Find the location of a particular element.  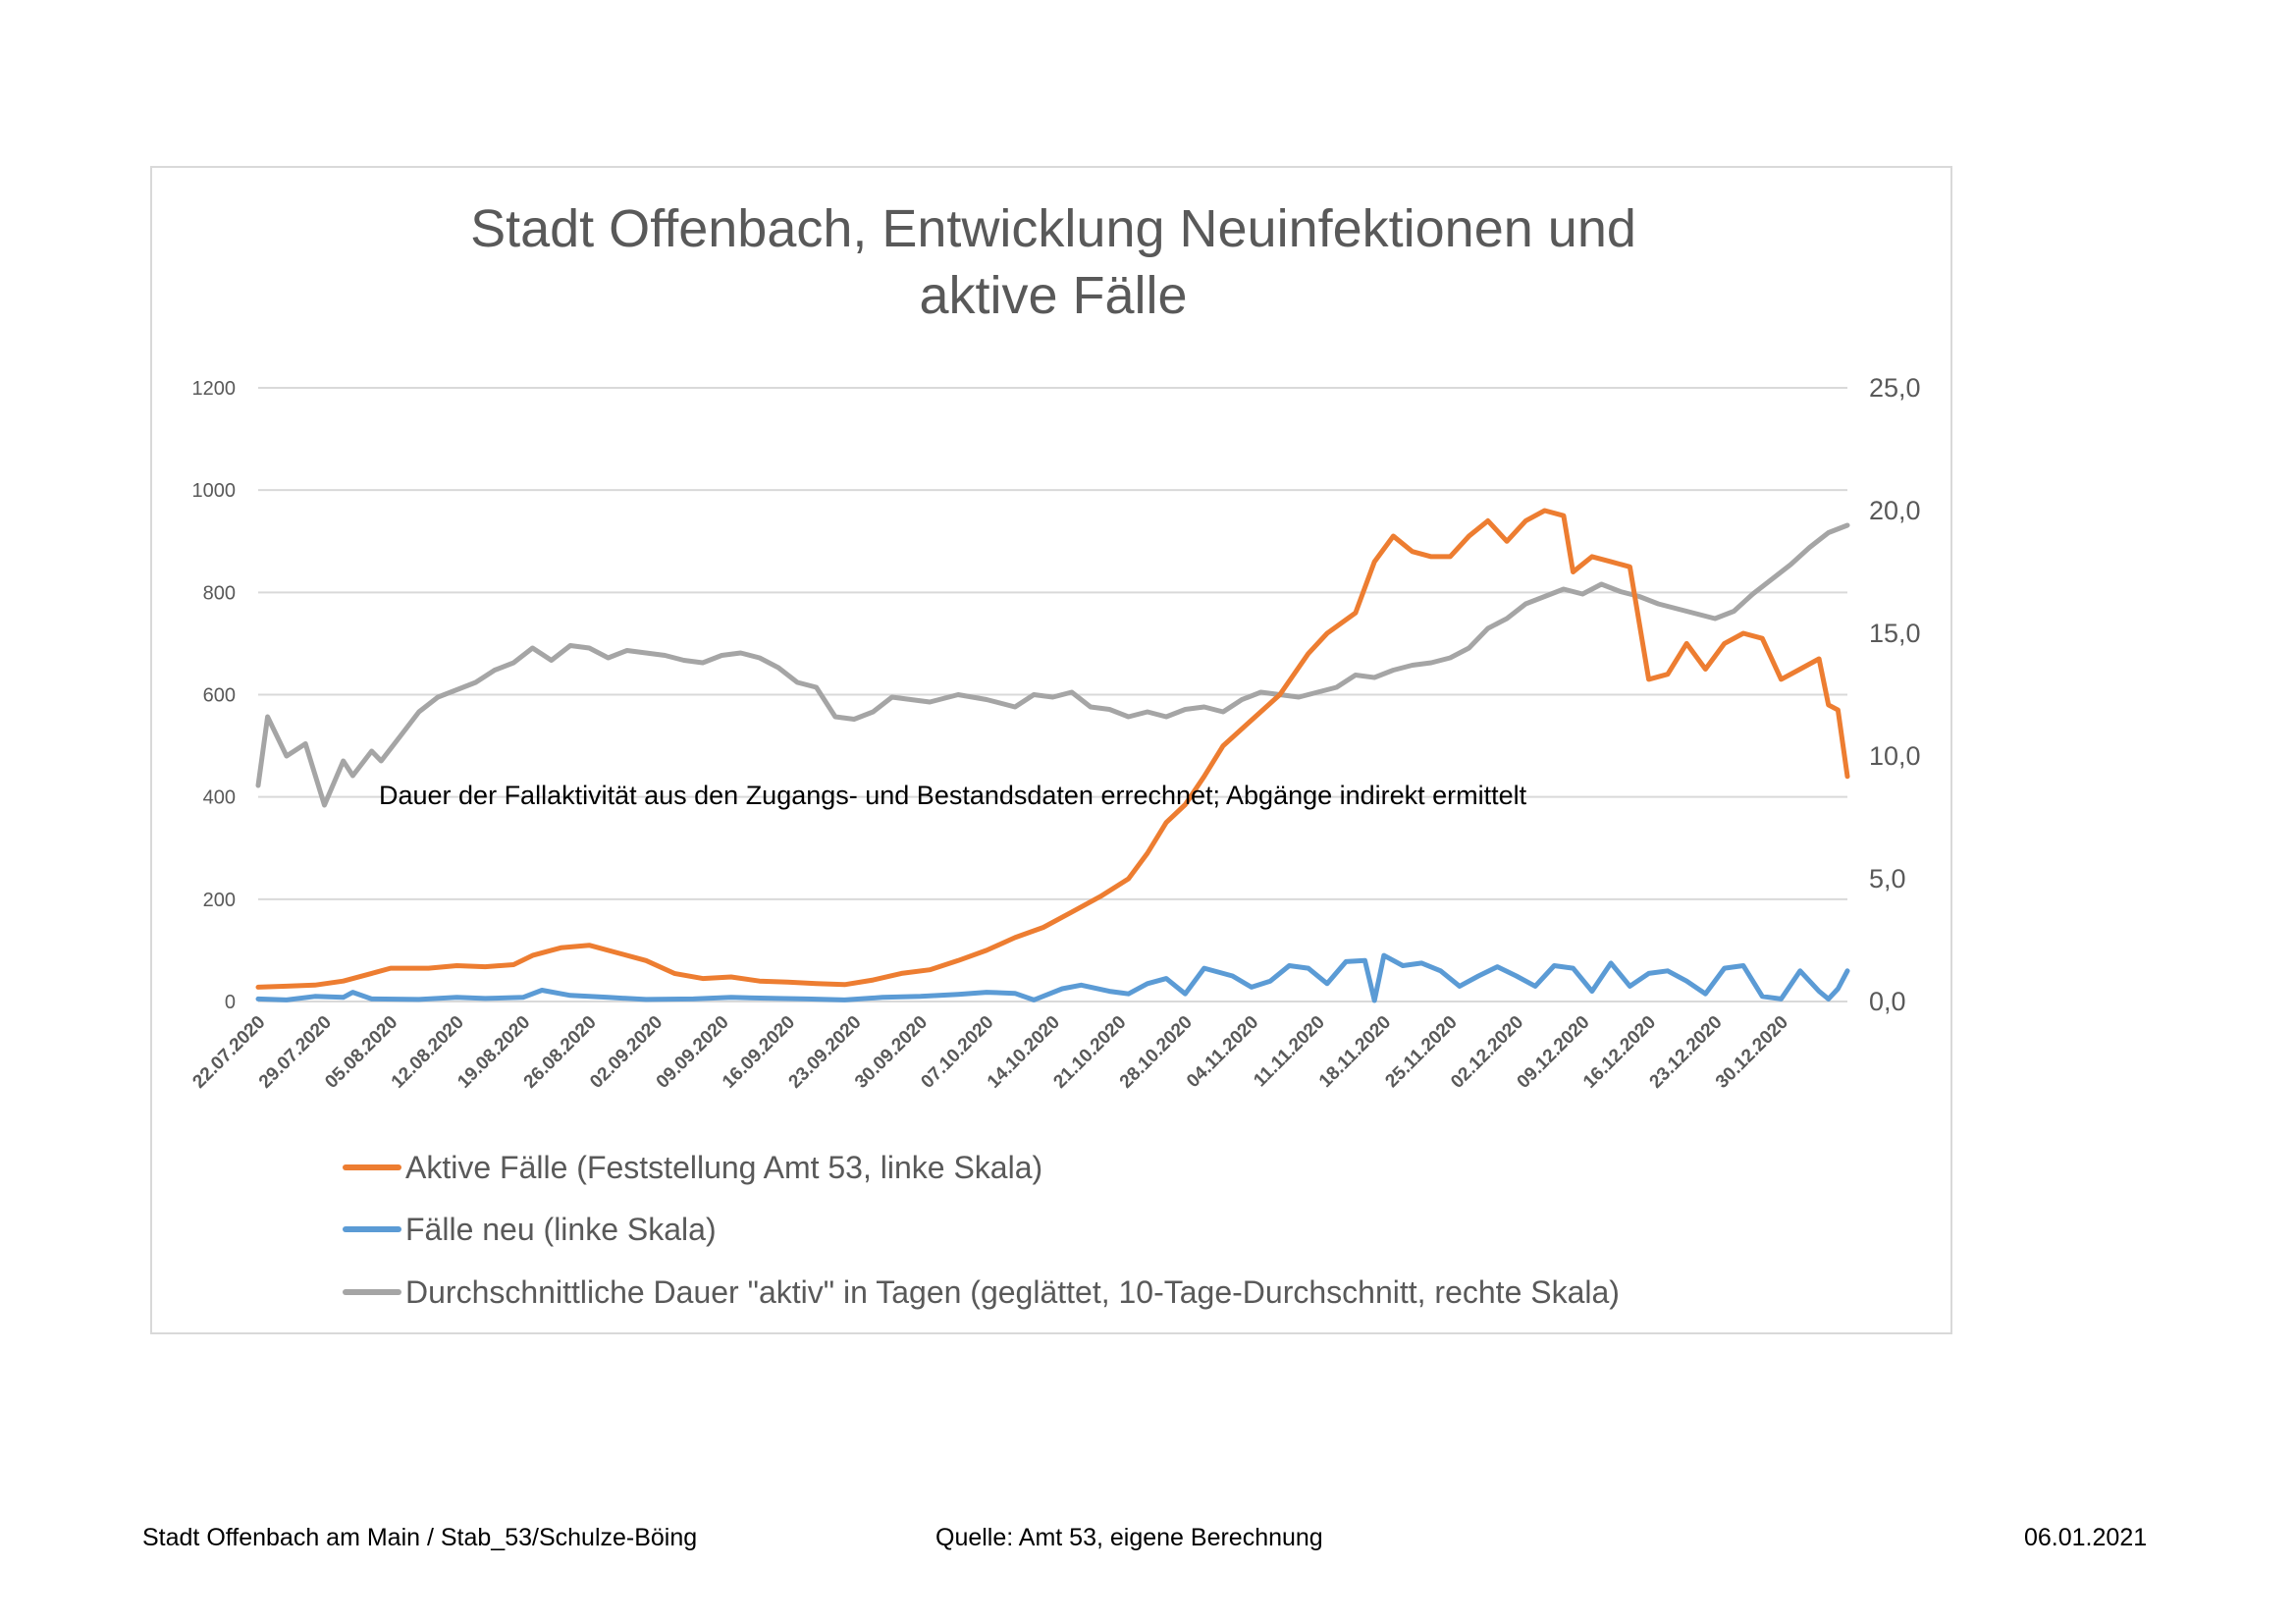

footer-source: Quelle: Amt 53, eigene Berechnung is located at coordinates (1129, 1537).